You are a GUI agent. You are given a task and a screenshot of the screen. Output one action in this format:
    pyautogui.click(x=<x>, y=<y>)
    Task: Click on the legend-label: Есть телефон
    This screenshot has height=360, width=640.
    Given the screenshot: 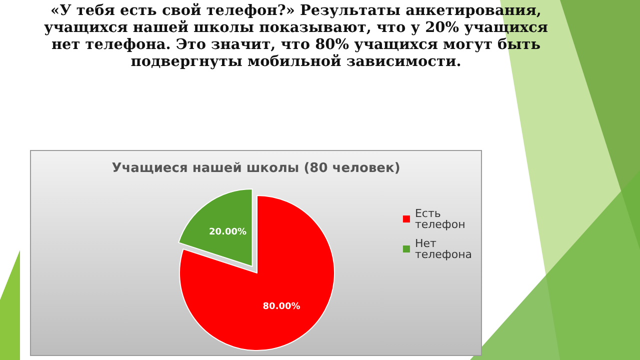 What is the action you would take?
    pyautogui.click(x=440, y=219)
    